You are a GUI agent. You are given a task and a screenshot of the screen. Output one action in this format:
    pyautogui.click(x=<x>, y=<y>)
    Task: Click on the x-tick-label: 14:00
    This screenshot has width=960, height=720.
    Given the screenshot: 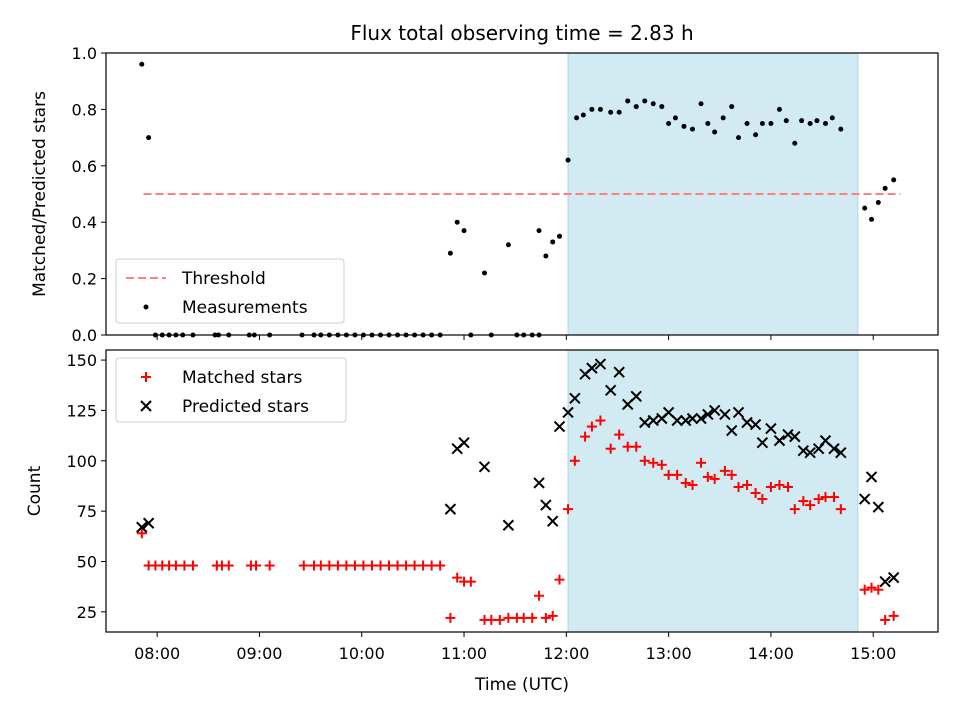 What is the action you would take?
    pyautogui.click(x=771, y=653)
    